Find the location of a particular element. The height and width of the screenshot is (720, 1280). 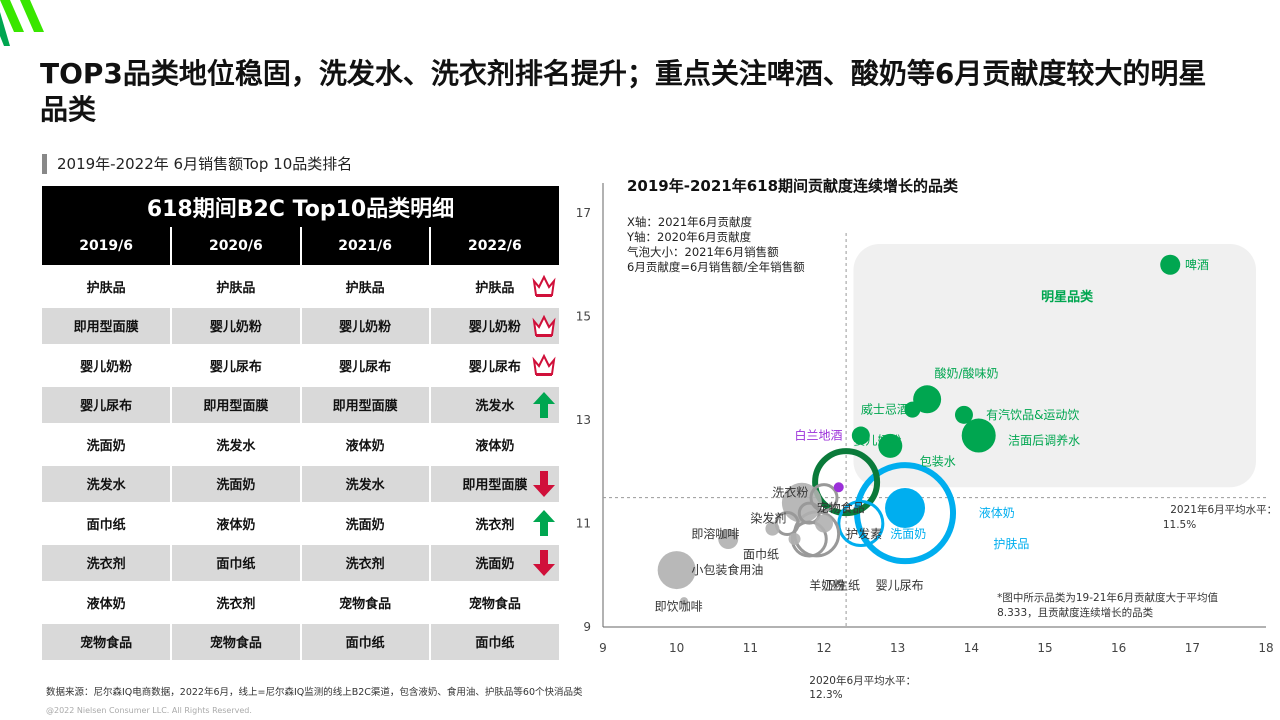

data-label: 包装水 is located at coordinates (938, 461).